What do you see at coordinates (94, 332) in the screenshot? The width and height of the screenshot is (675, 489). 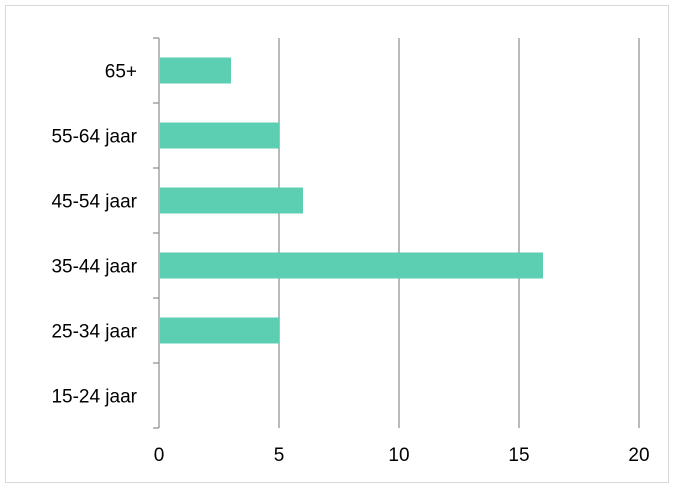 I see `y-category-label: 25-34 jaar` at bounding box center [94, 332].